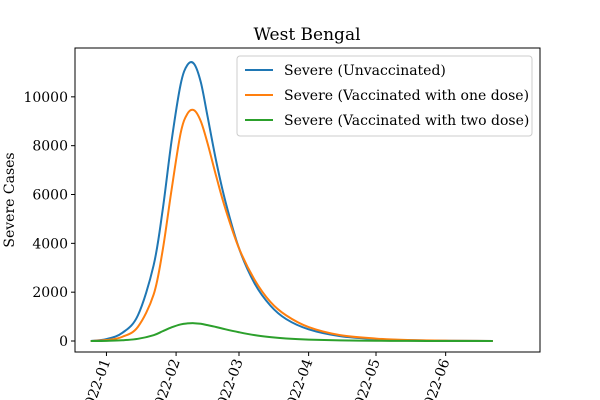  I want to click on x-tick-label: 2022-04, so click(298, 378).